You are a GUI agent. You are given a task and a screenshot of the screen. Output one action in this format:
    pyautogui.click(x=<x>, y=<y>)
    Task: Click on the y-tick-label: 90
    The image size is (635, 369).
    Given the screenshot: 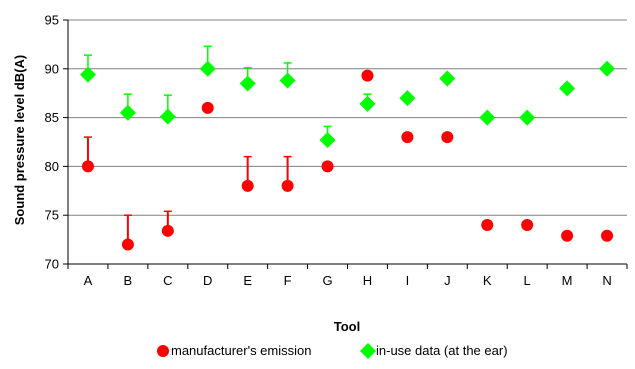 What is the action you would take?
    pyautogui.click(x=52, y=68)
    